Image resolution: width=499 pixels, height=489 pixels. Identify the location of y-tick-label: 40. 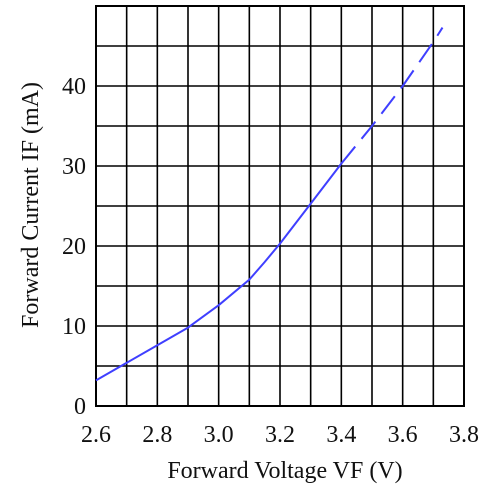
(74, 87).